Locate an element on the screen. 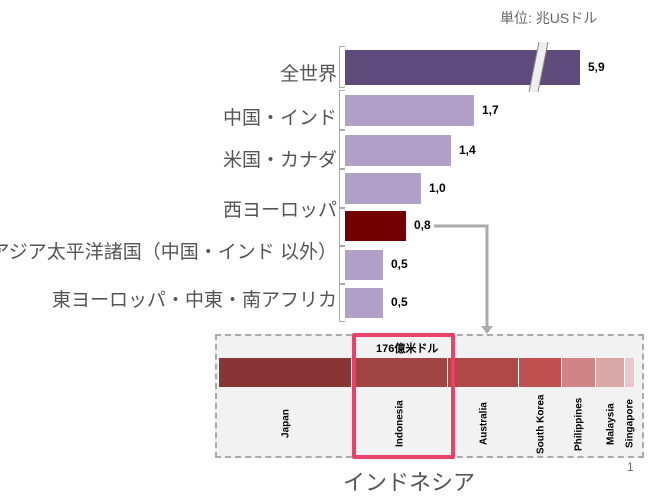 This screenshot has width=669, height=497. value-label: 1,4 is located at coordinates (467, 149).